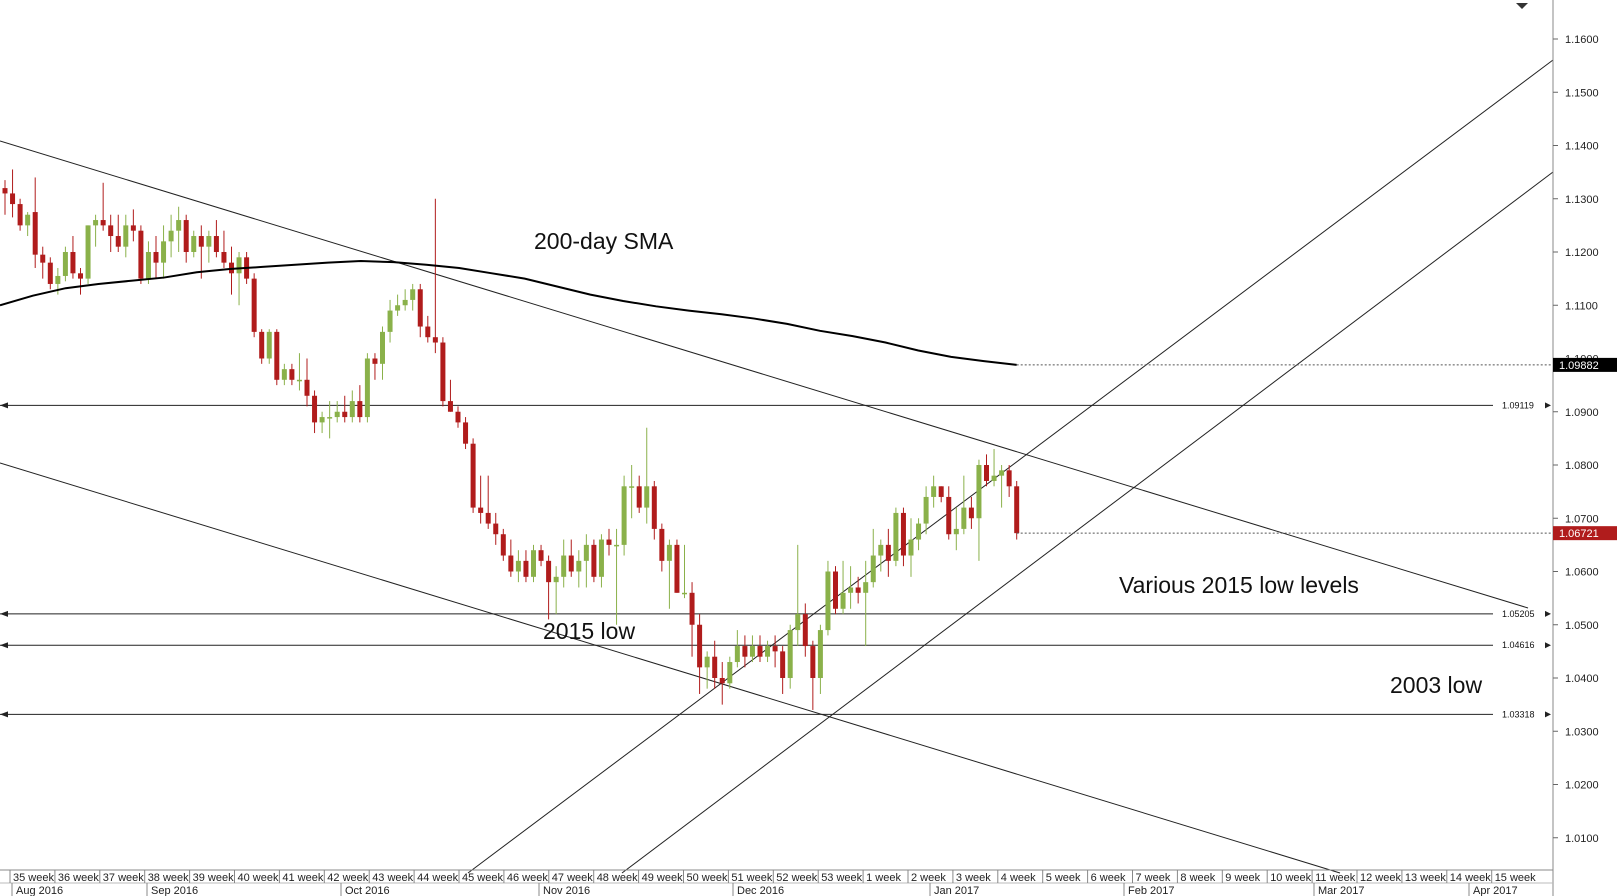 Image resolution: width=1617 pixels, height=896 pixels. Describe the element at coordinates (1380, 878) in the screenshot. I see `x-week-label: 12 week` at that location.